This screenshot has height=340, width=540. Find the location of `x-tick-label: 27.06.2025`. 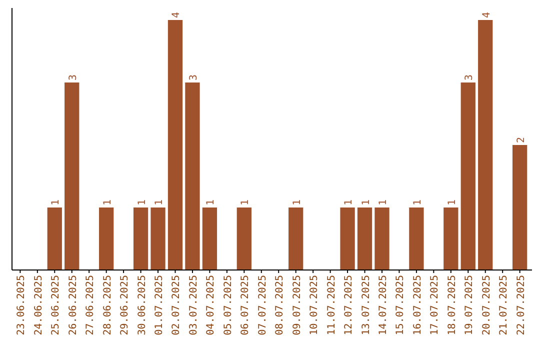

x-tick-label: 27.06.2025 is located at coordinates (90, 305).